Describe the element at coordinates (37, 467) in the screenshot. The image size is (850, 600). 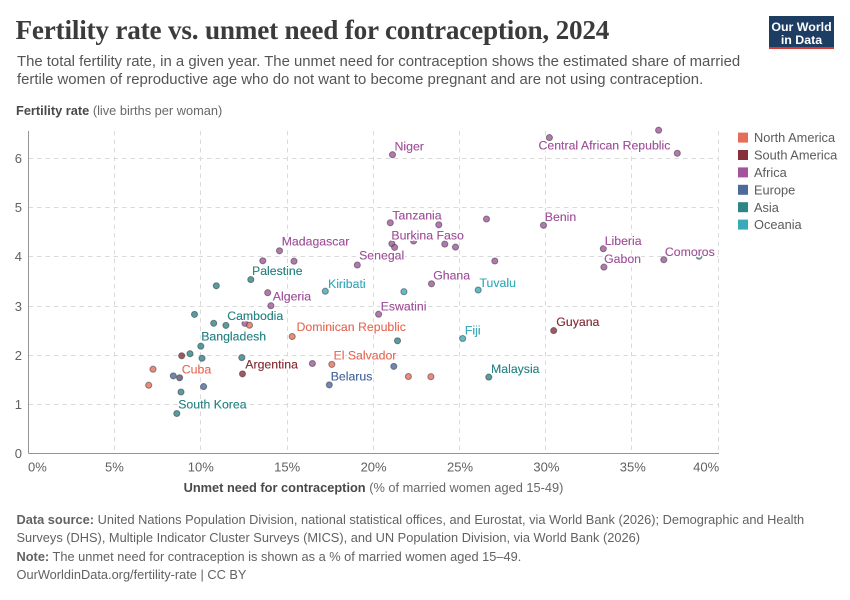
I see `svg-text: 0%` at that location.